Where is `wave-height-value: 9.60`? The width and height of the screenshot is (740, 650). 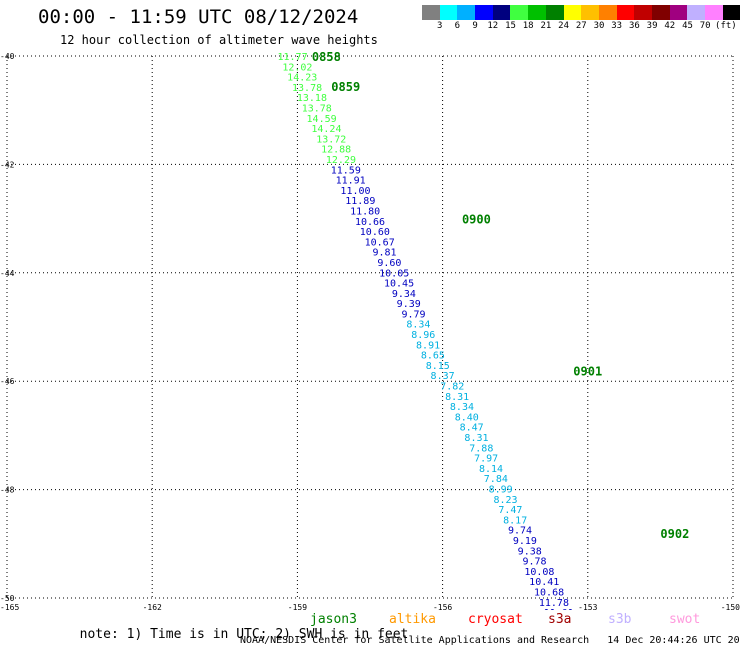
wave-height-value: 9.60 is located at coordinates (389, 263).